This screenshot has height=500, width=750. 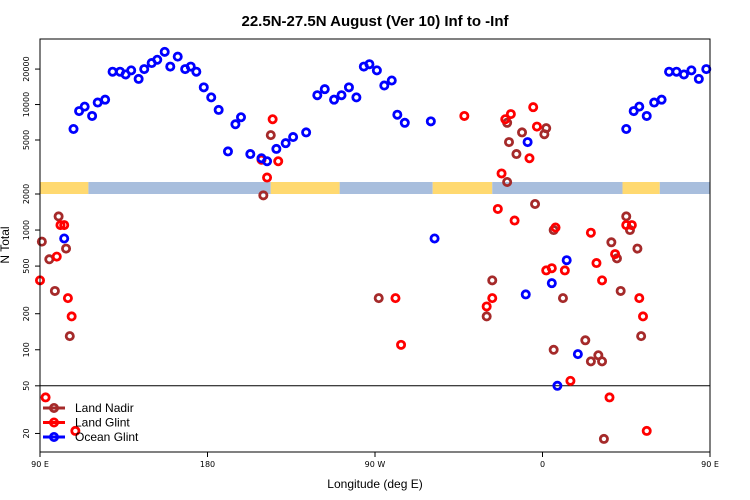 What do you see at coordinates (26, 104) in the screenshot?
I see `y-tick-label: 10000` at bounding box center [26, 104].